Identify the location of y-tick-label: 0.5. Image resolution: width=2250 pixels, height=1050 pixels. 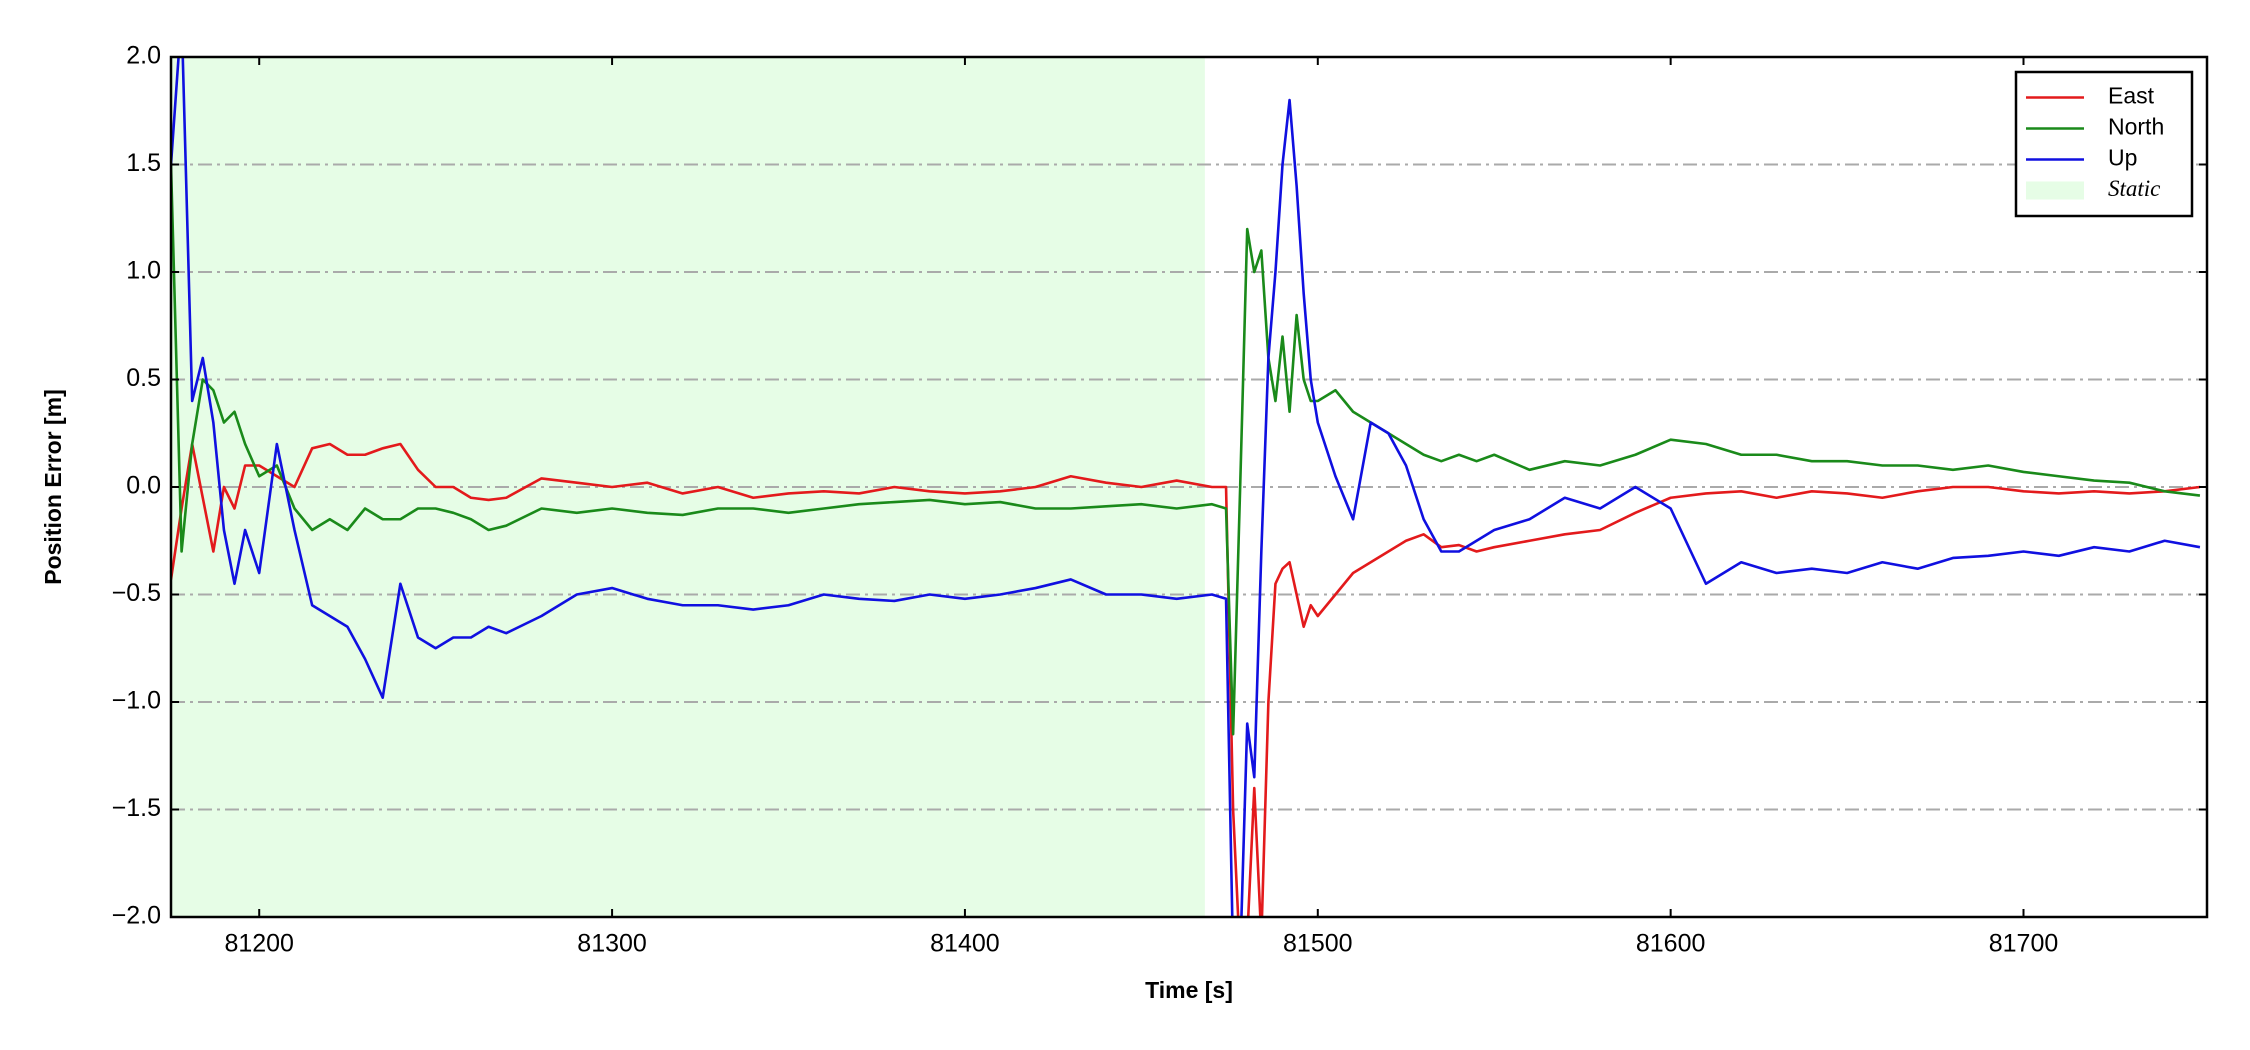
(143, 378).